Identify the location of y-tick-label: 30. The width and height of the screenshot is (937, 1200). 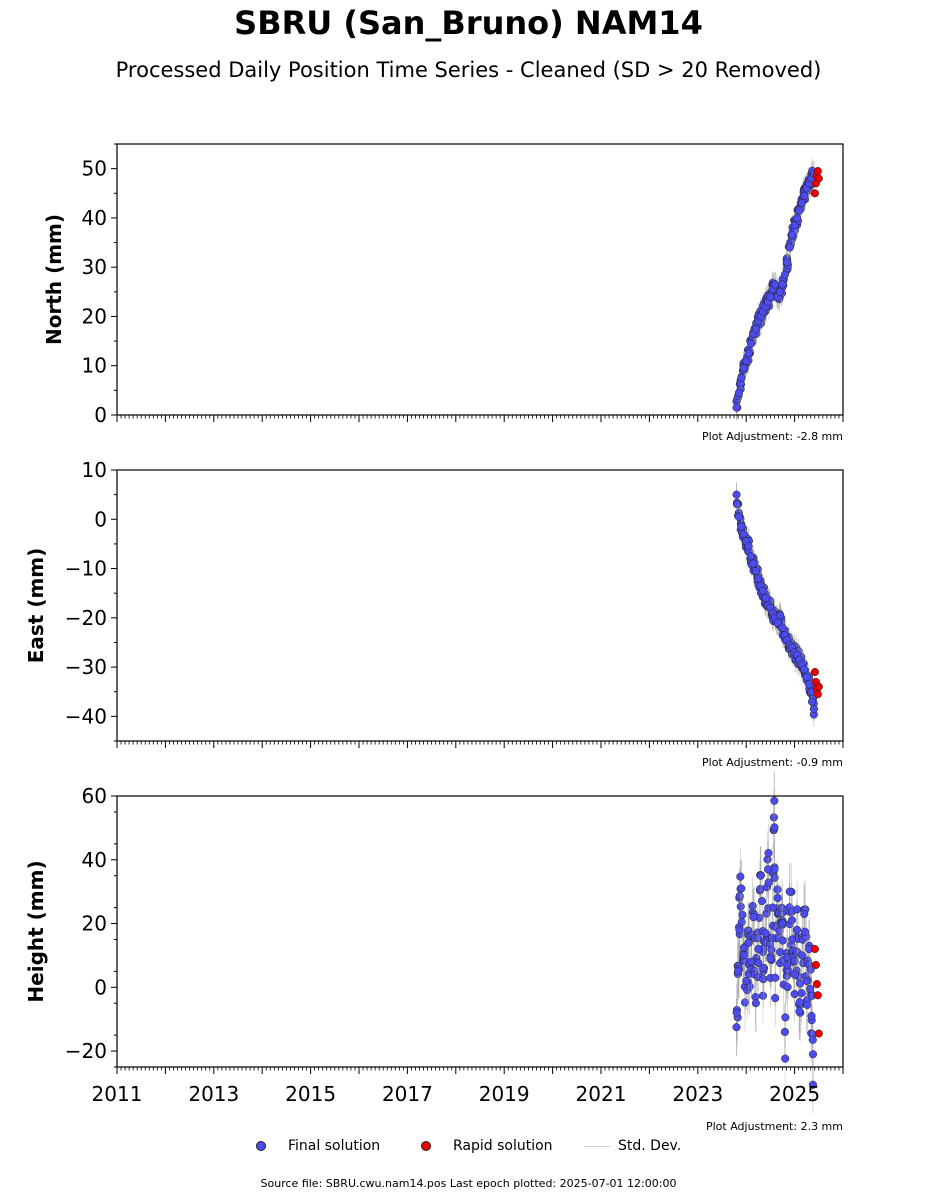
(94, 267).